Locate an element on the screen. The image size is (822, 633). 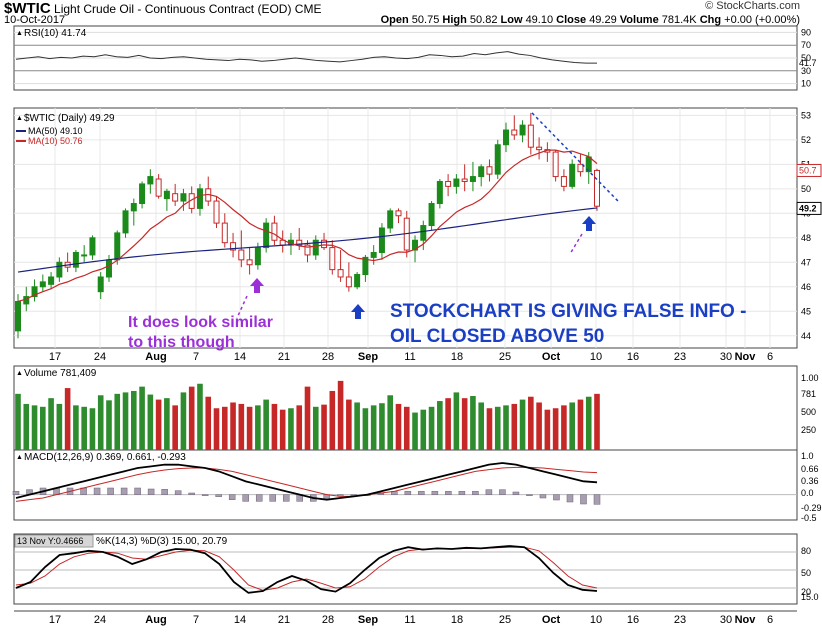
rsi-marker: ▲ is located at coordinates (19, 33).